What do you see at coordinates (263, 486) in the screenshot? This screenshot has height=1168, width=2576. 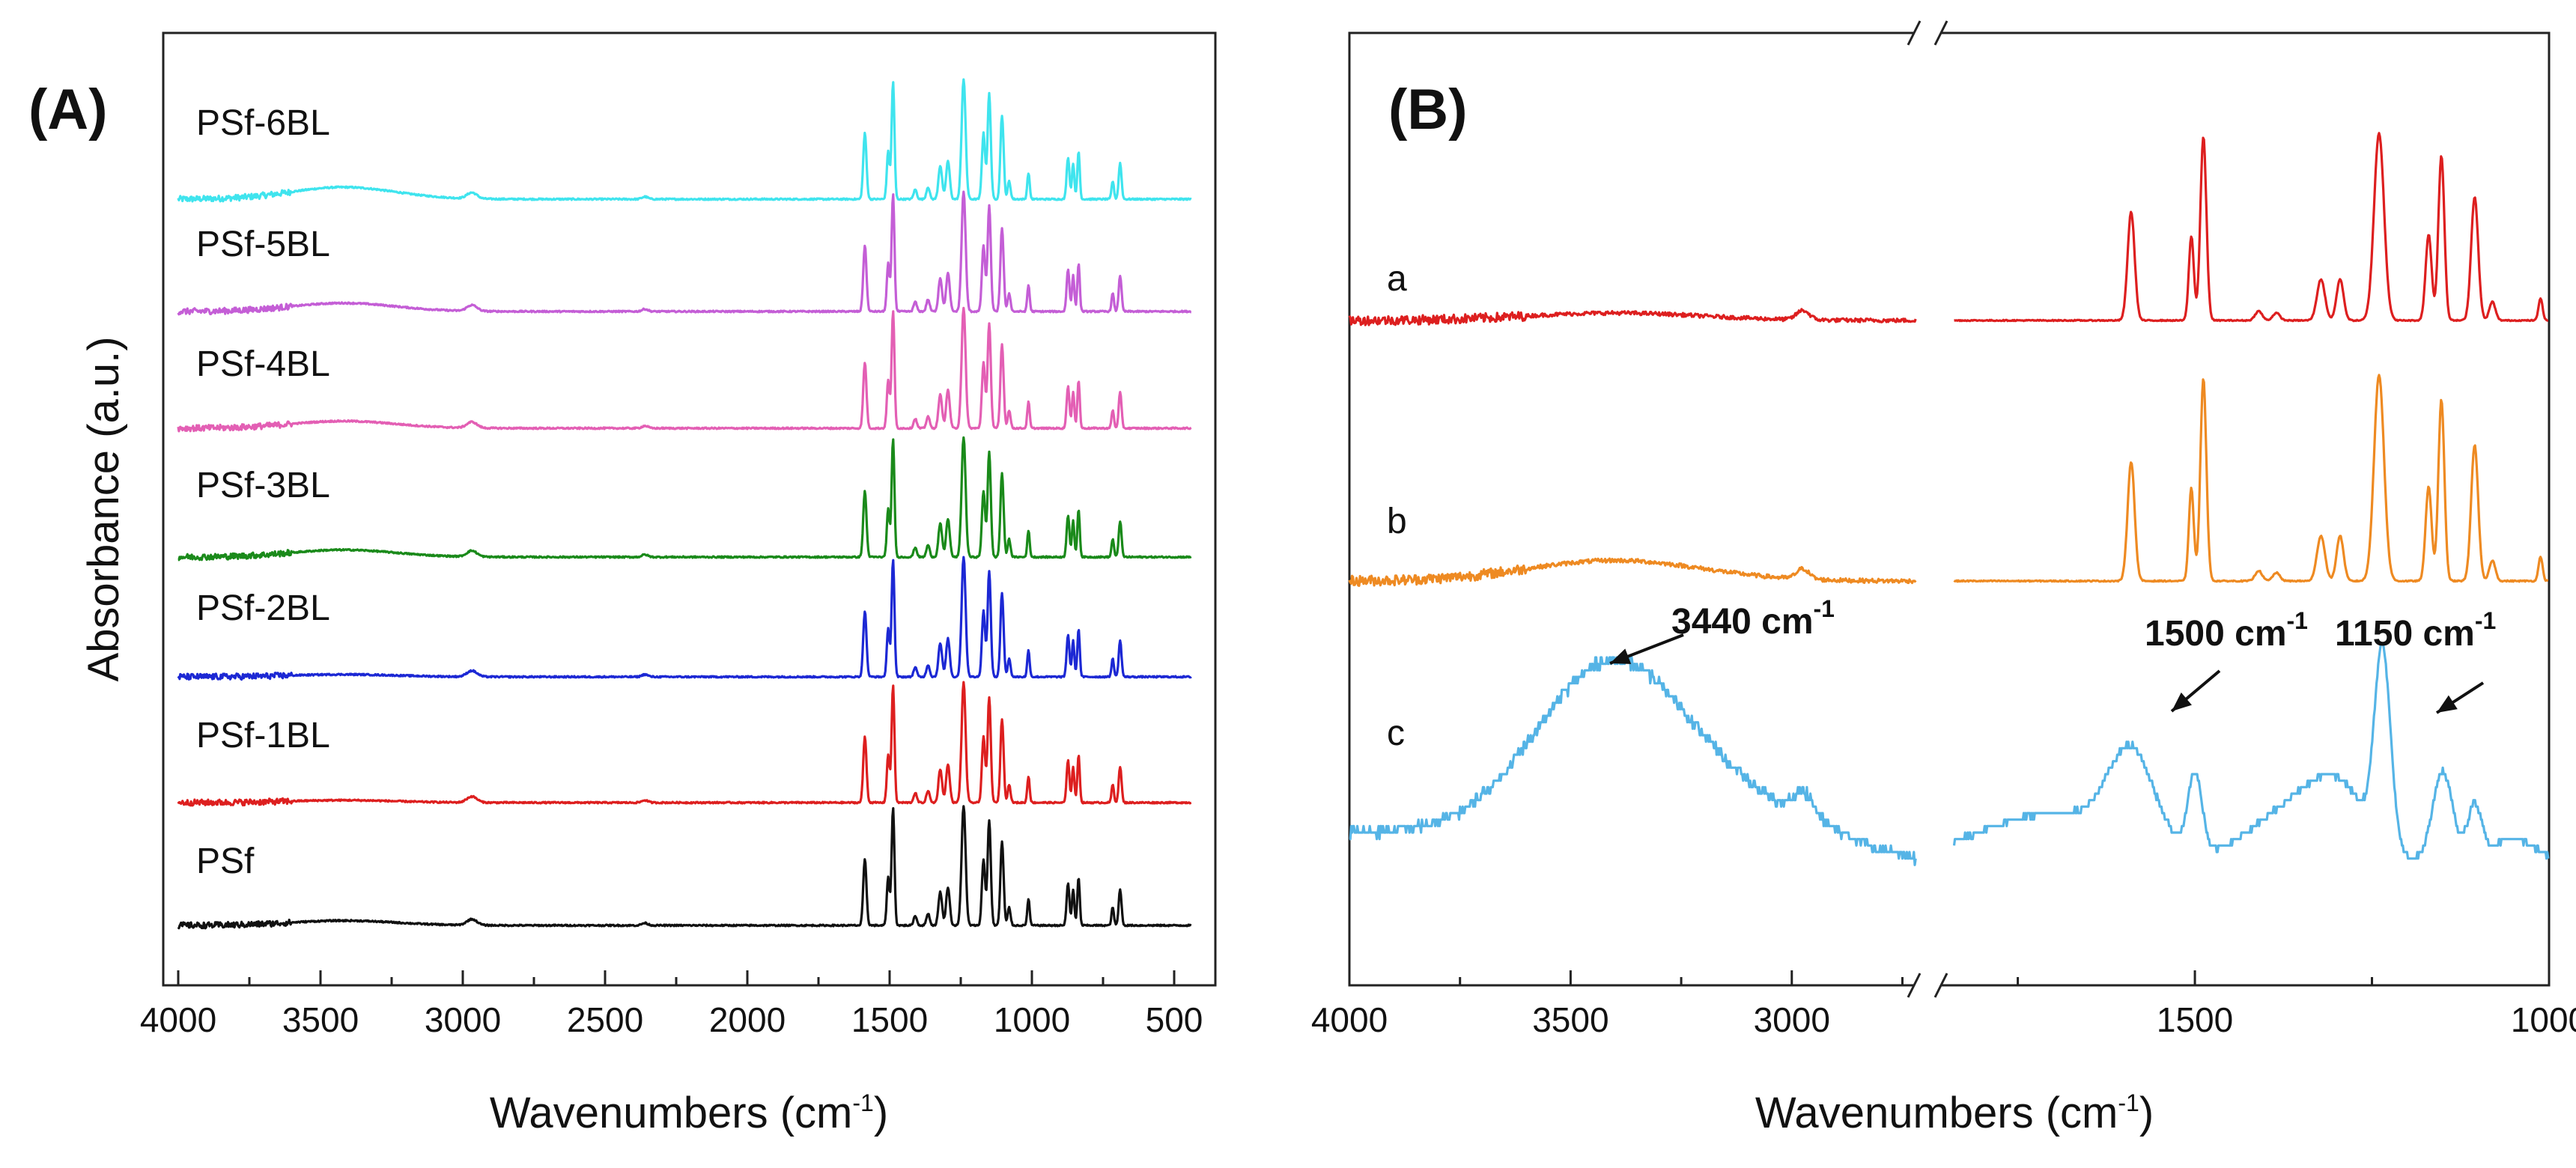 I see `trace-label-psf-3bl: PSf-3BL` at bounding box center [263, 486].